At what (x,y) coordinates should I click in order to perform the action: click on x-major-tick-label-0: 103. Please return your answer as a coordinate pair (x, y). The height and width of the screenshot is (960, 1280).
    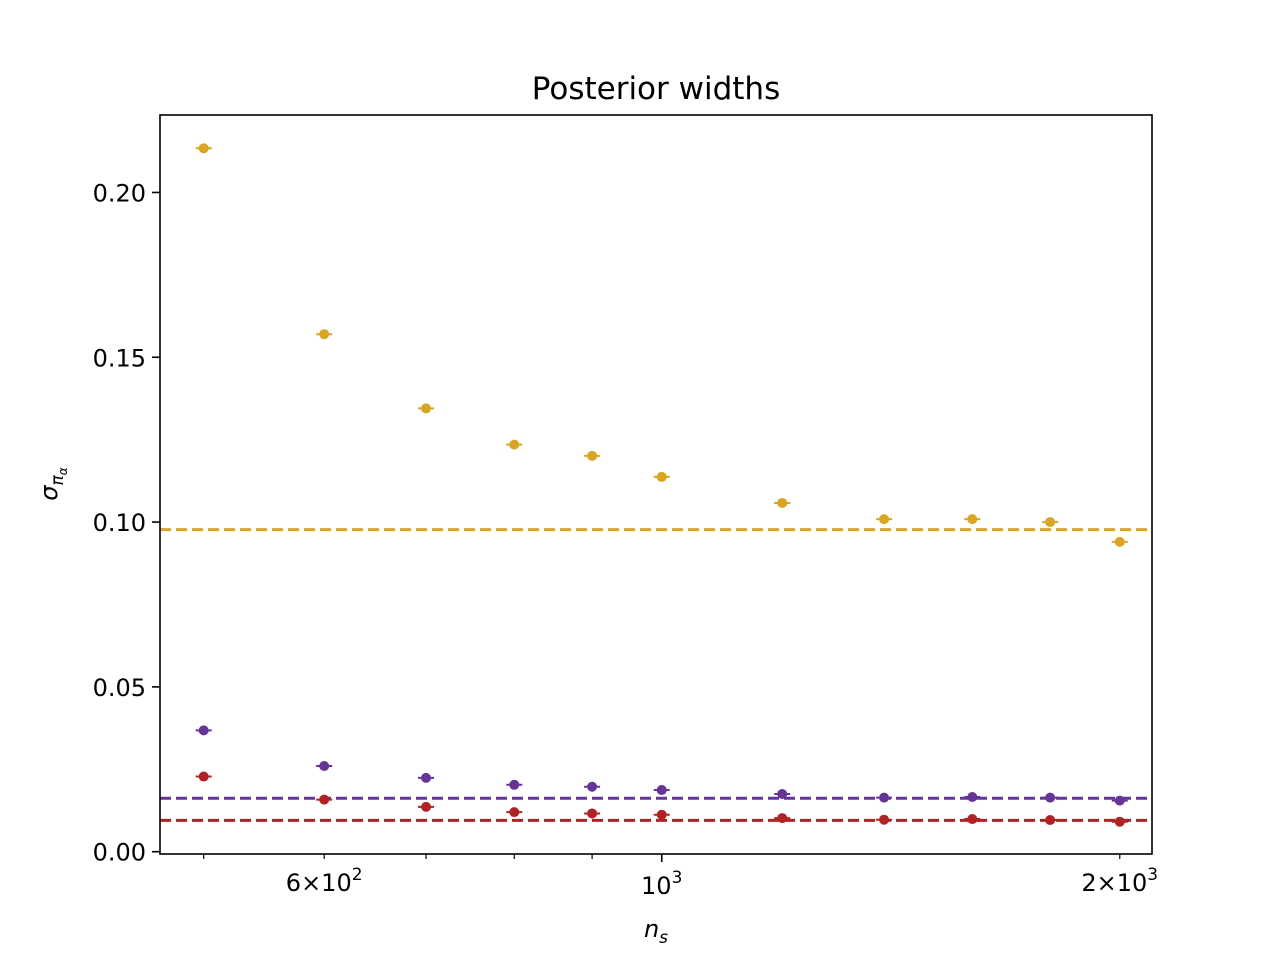
    Looking at the image, I should click on (661, 884).